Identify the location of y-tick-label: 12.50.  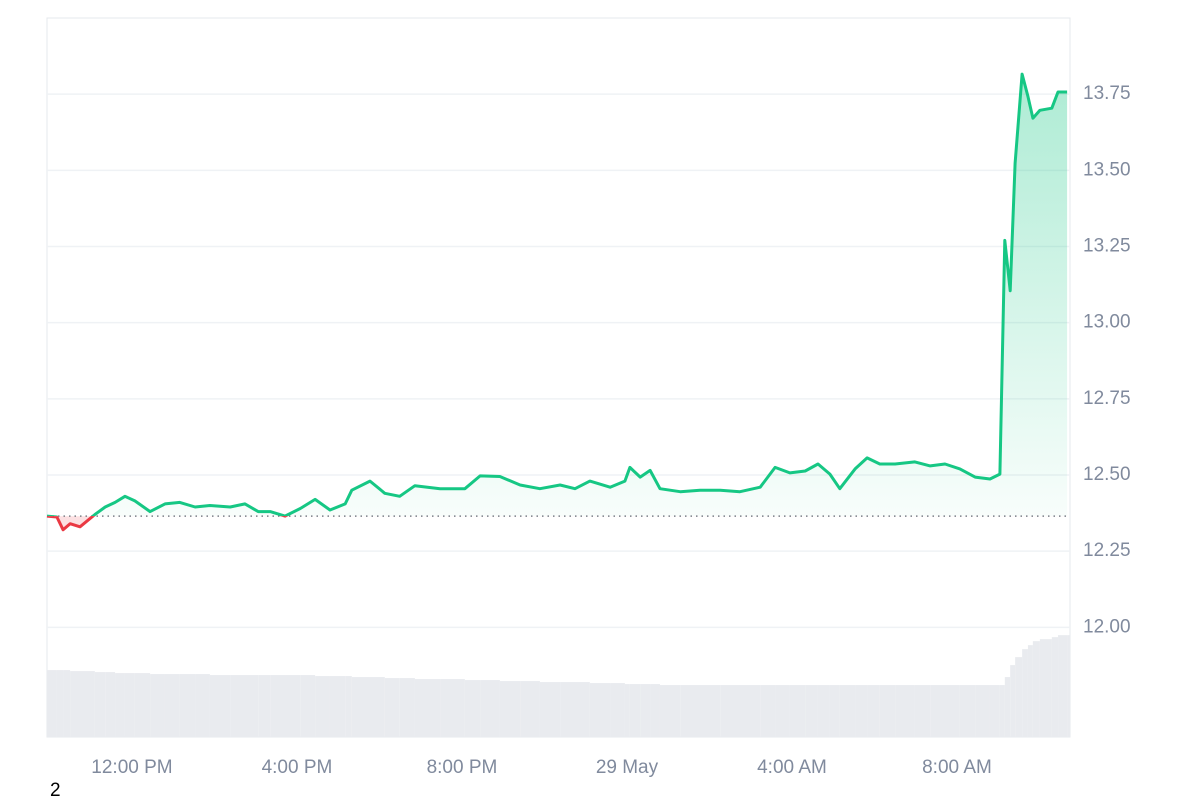
(1107, 474).